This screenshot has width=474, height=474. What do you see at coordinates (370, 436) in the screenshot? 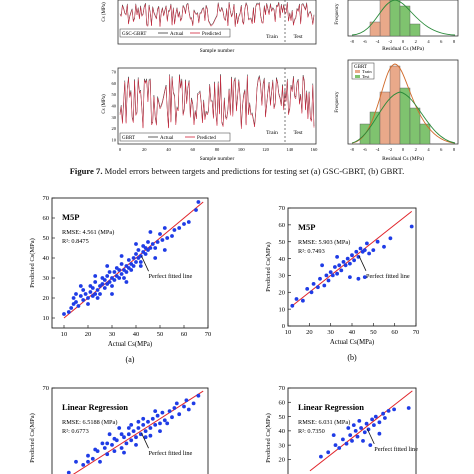
I see `annotation-arrow` at bounding box center [370, 436].